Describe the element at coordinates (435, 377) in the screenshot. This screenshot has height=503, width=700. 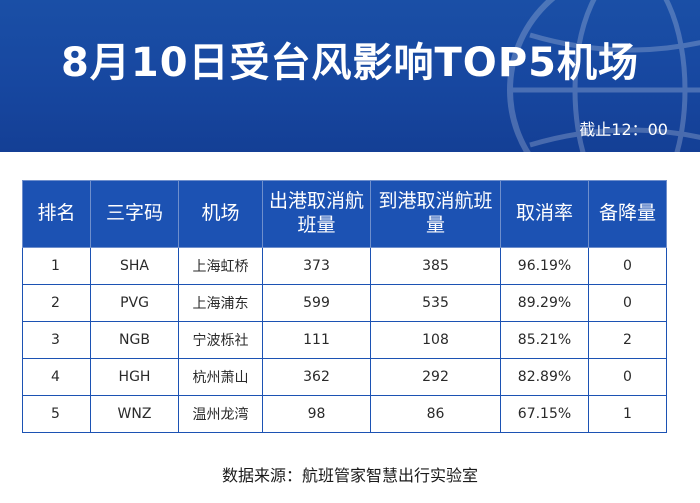
I see `cell-arrival-cancel: 292` at that location.